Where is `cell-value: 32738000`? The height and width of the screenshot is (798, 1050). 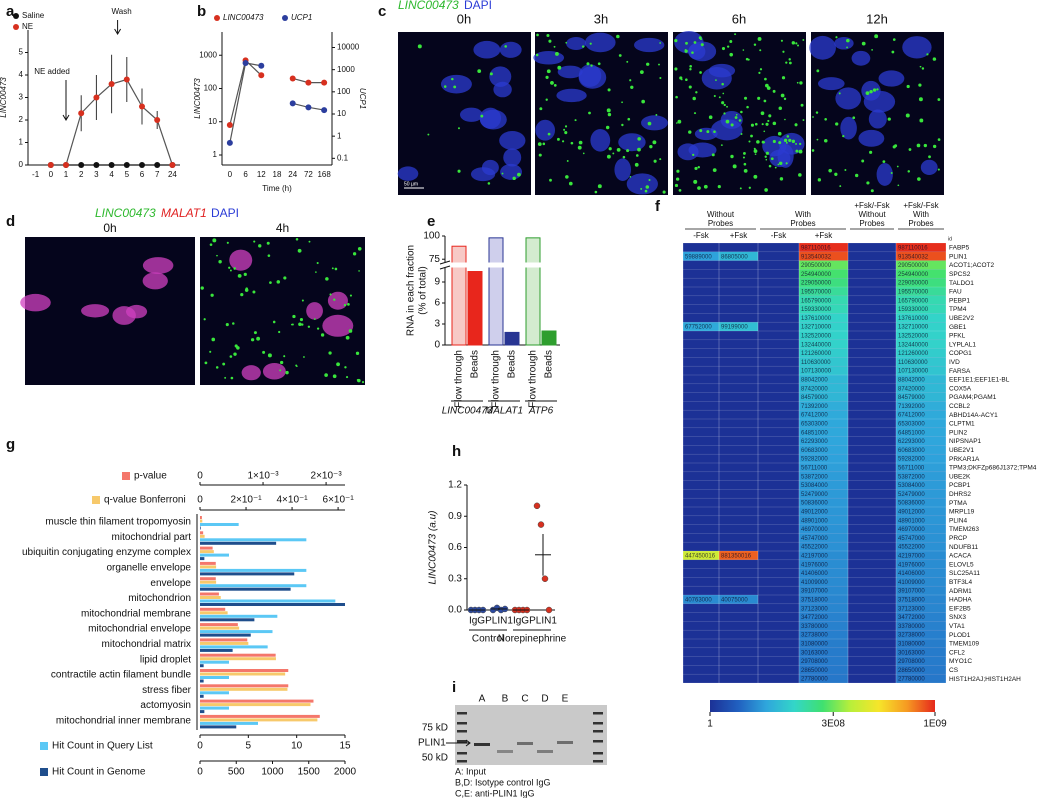 cell-value: 32738000 is located at coordinates (911, 636).